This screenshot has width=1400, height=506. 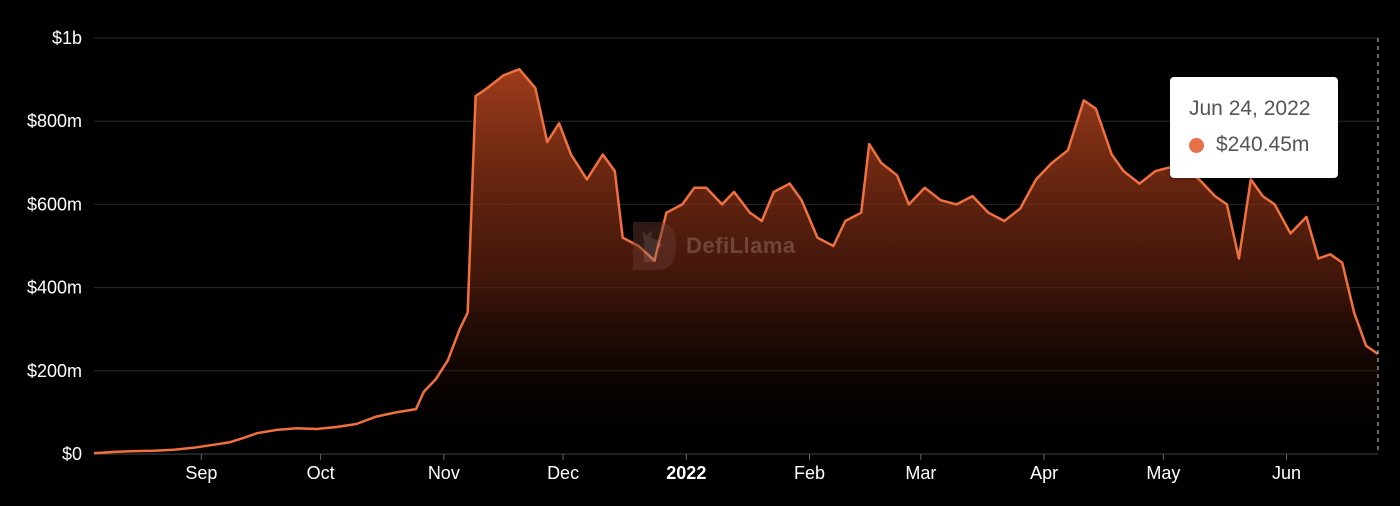 I want to click on series-dot-icon, so click(x=1196, y=145).